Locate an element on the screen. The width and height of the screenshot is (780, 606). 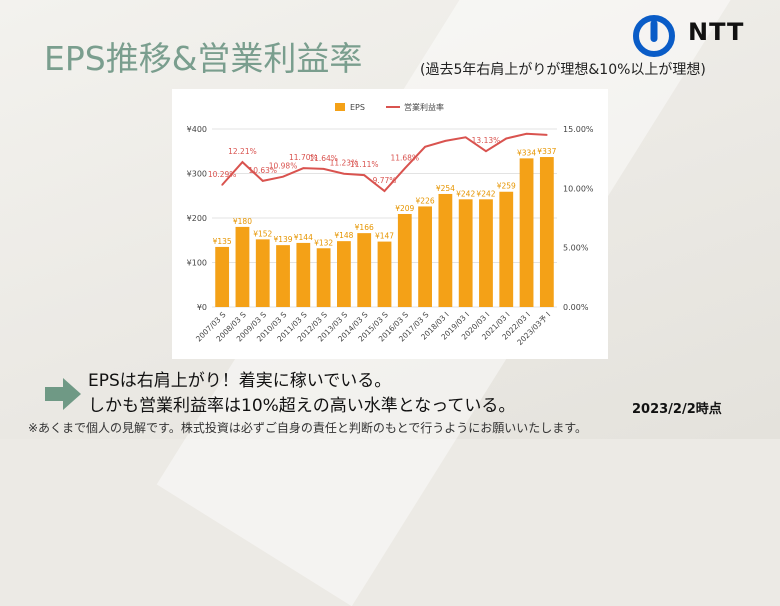
page-title: EPS推移&営業利益率 is located at coordinates (203, 58).